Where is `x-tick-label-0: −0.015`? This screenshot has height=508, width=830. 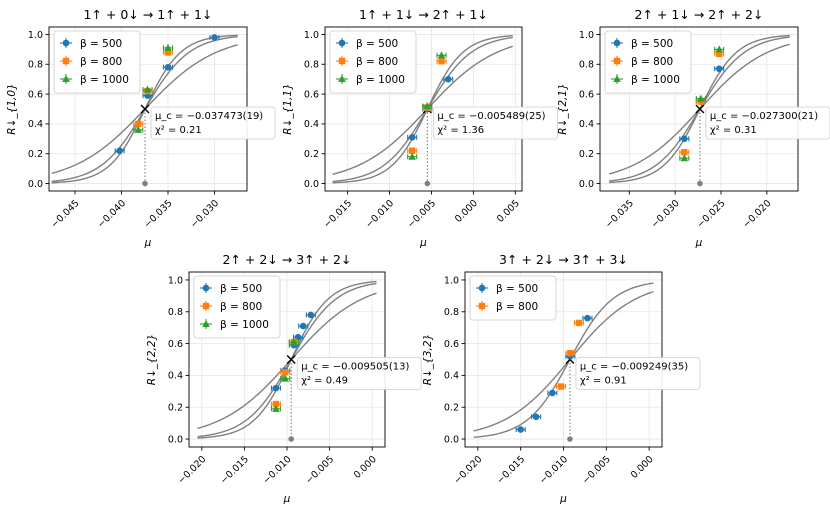 x-tick-label-0: −0.015 is located at coordinates (338, 214).